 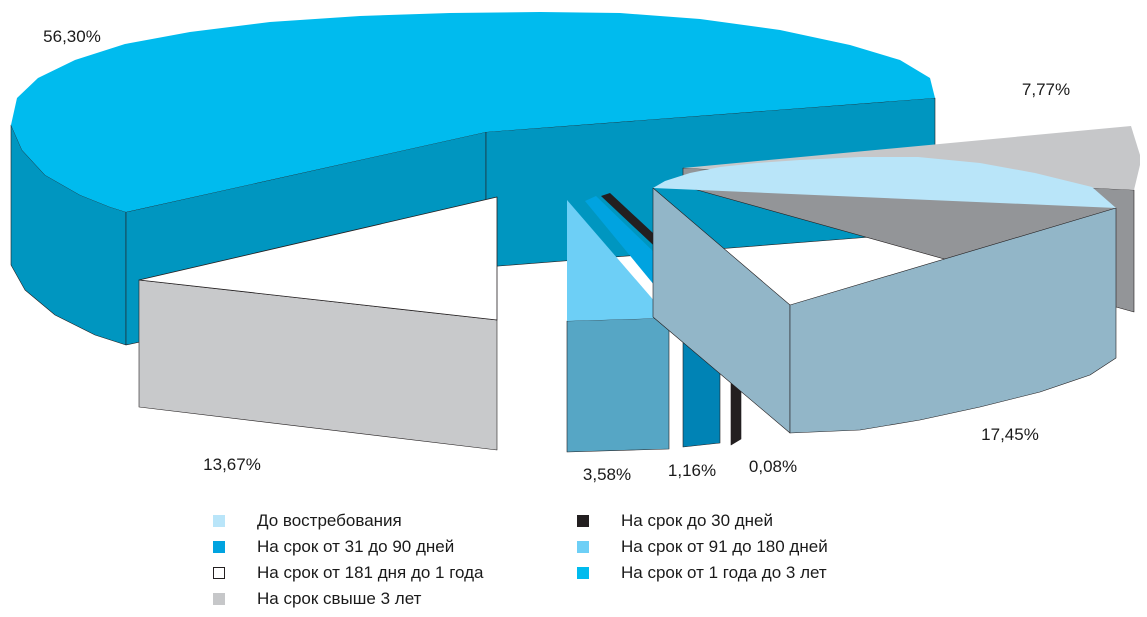 I want to click on legend-item: На срок от 31 до 90 дней, so click(x=348, y=547).